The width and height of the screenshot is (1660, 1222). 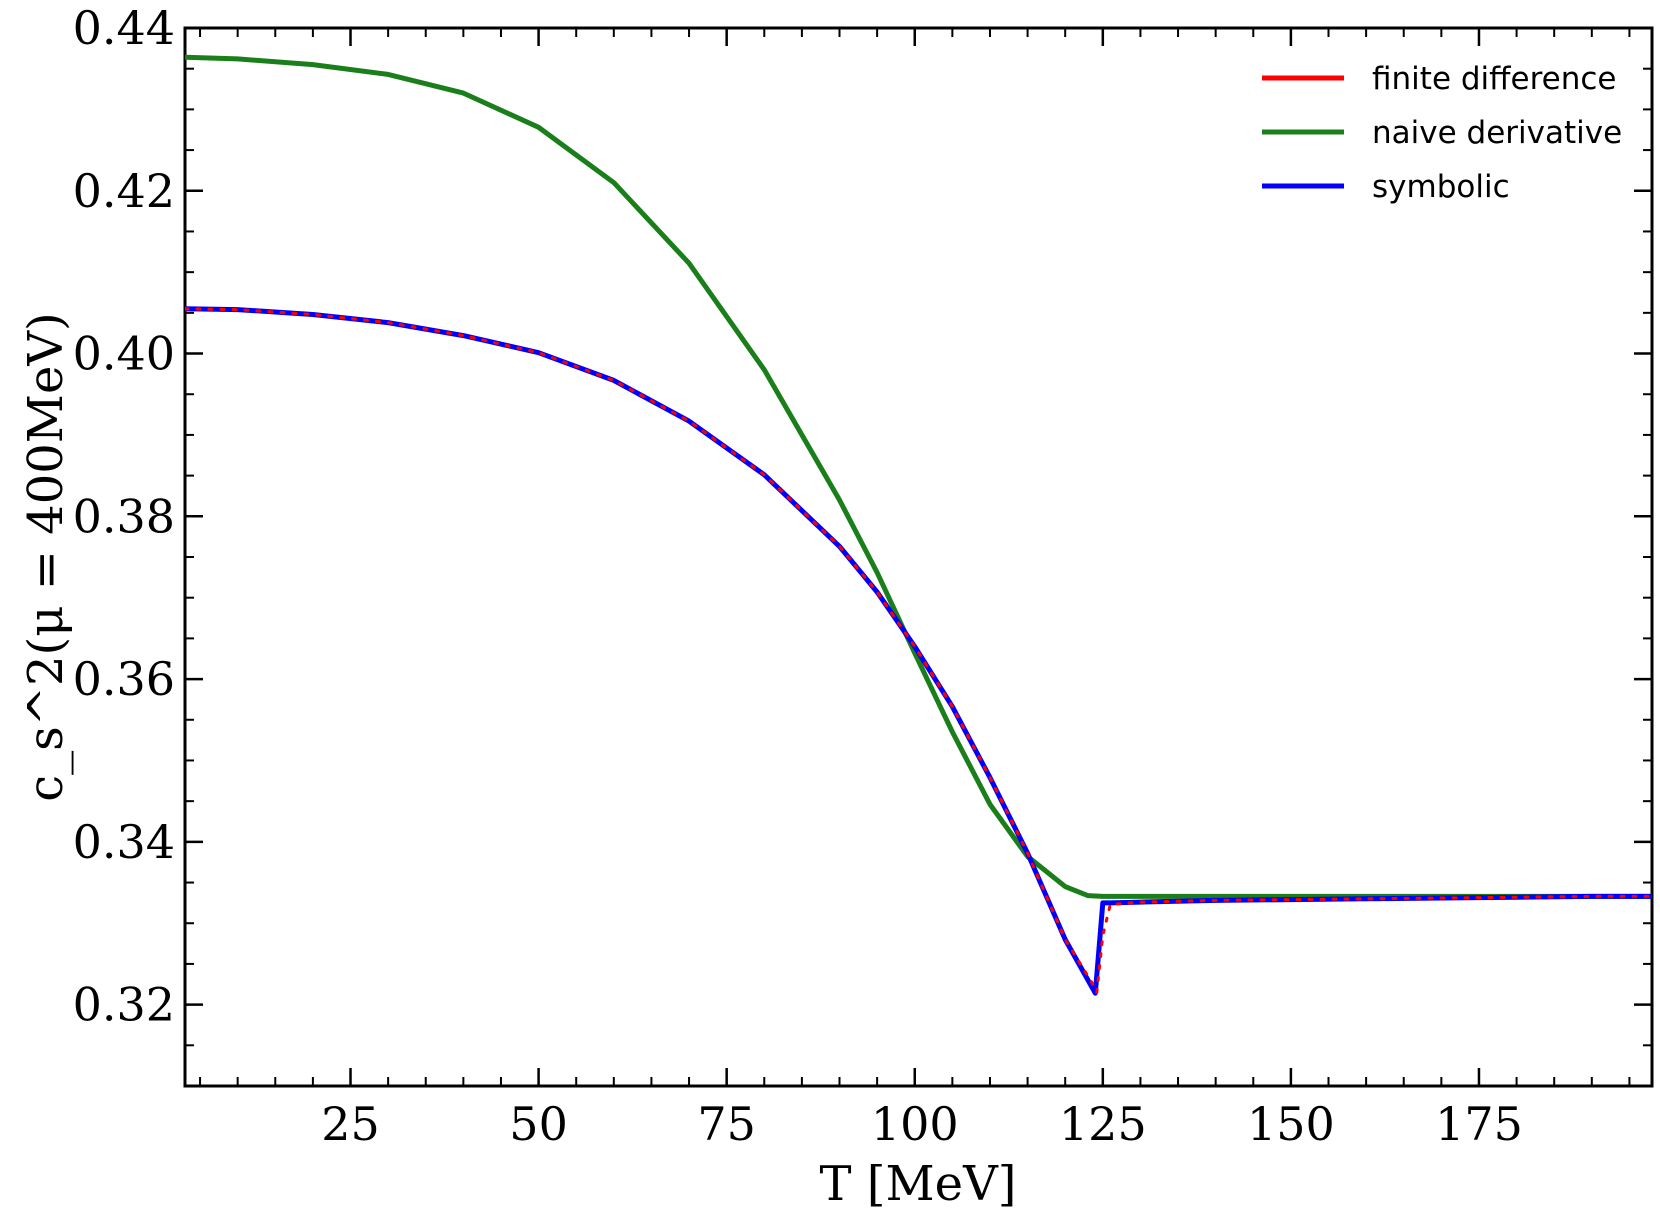 I want to click on x-tick-label: 25, so click(x=350, y=1124).